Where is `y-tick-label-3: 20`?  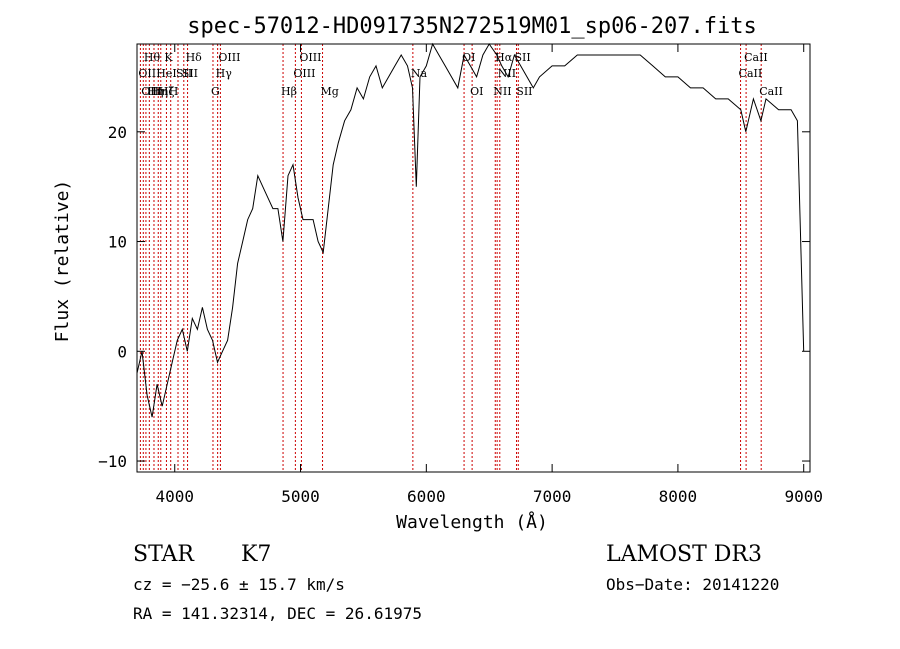
y-tick-label-3: 20 is located at coordinates (117, 132).